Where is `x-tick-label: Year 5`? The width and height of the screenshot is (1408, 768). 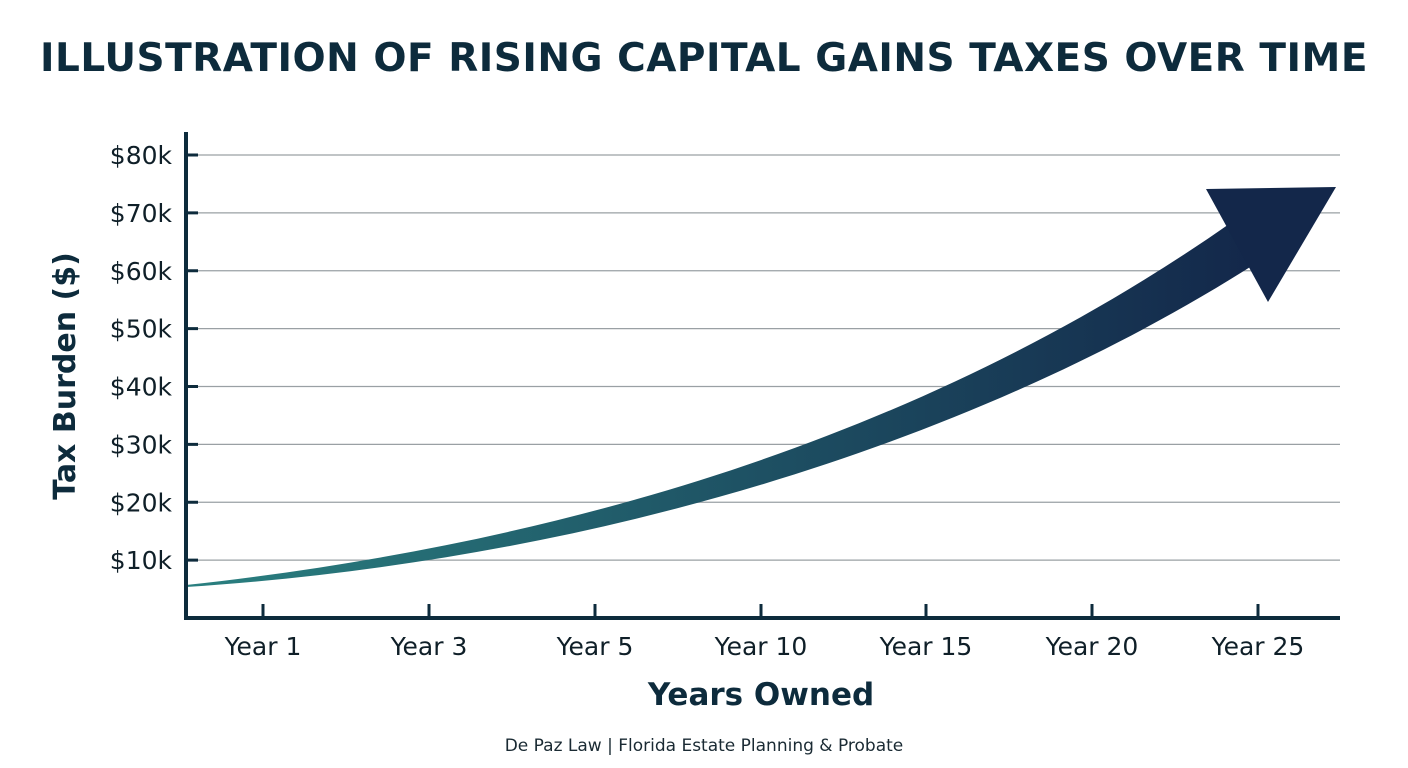
x-tick-label: Year 5 is located at coordinates (595, 646).